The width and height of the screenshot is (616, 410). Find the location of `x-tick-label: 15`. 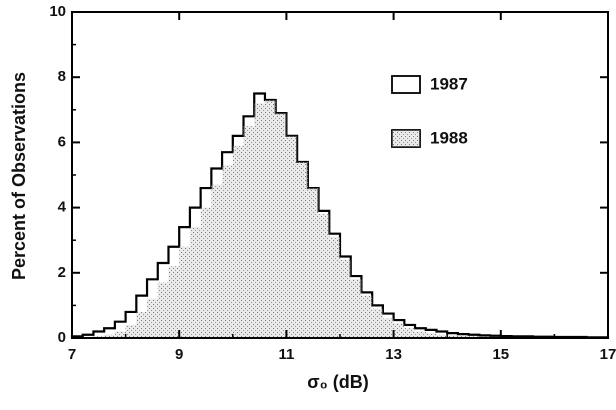

x-tick-label: 15 is located at coordinates (500, 354).